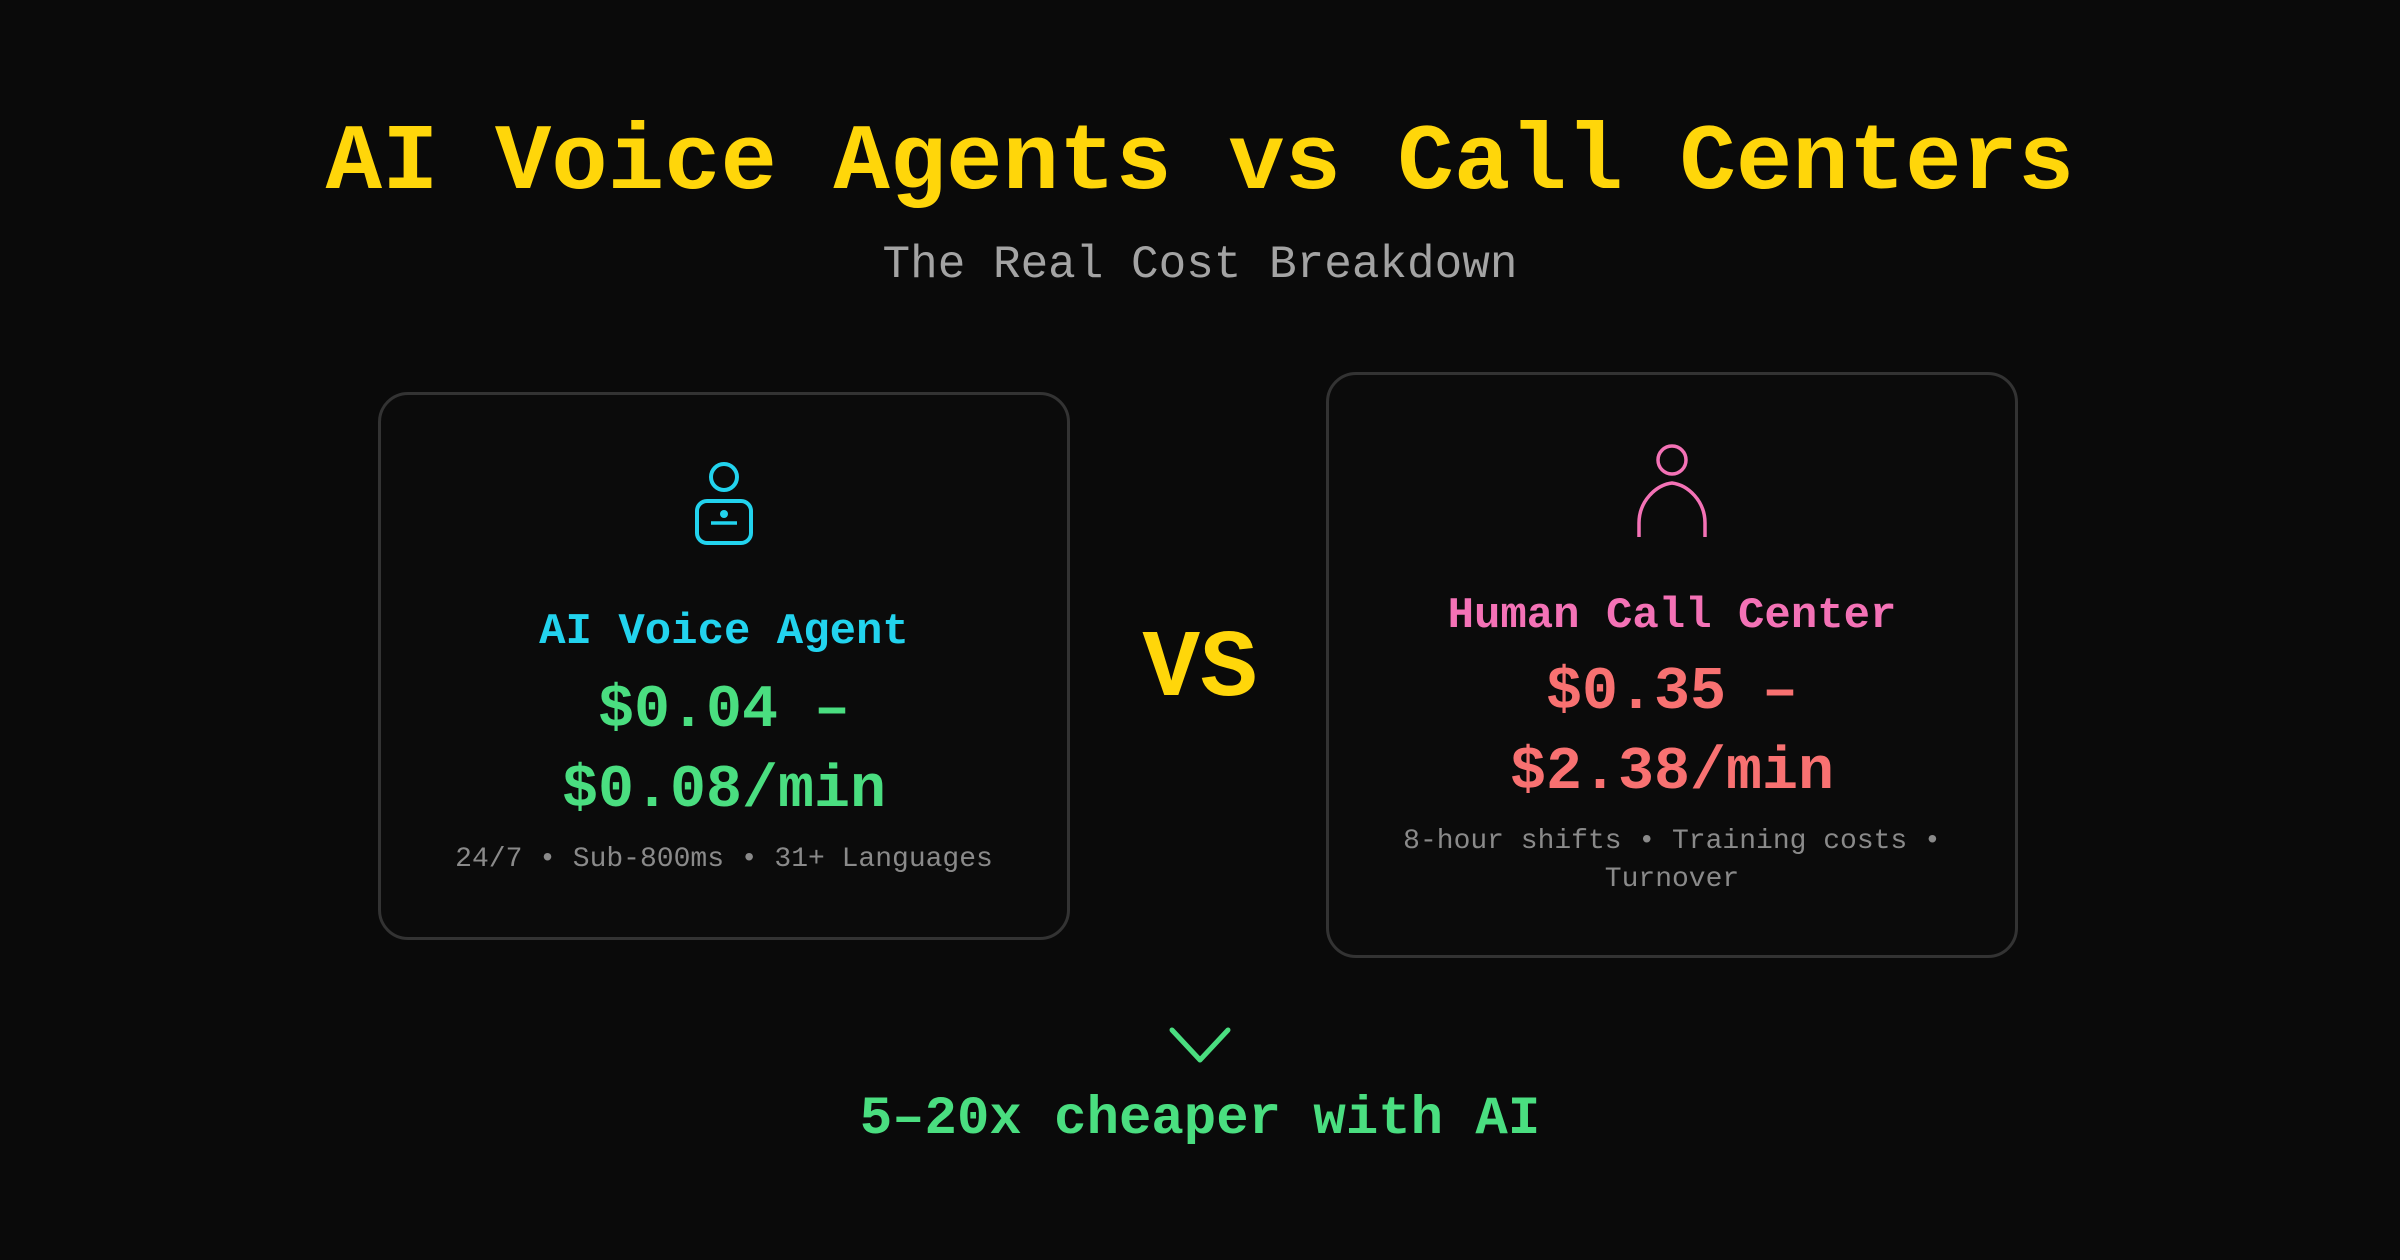 The image size is (2400, 1260). What do you see at coordinates (1672, 773) in the screenshot?
I see `price-max: $2.38/min` at bounding box center [1672, 773].